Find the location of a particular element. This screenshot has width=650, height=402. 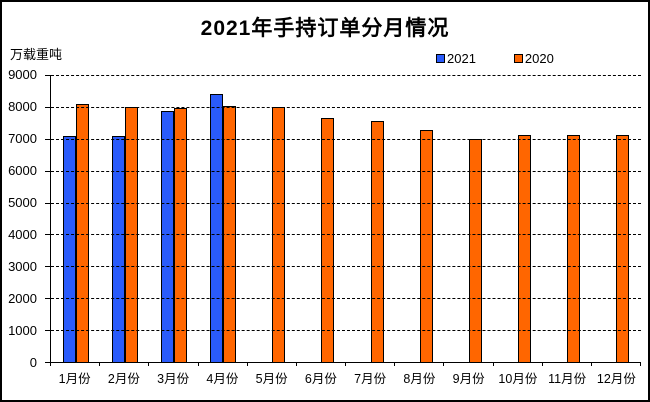

y-axis-unit-label: 万载重吨 is located at coordinates (36, 54).